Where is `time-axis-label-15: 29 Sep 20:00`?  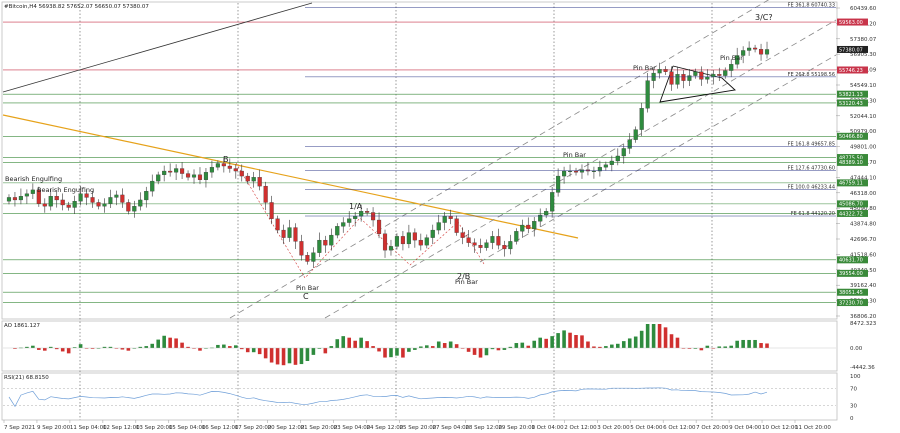
time-axis-label-15: 29 Sep 20:00 is located at coordinates (516, 428).